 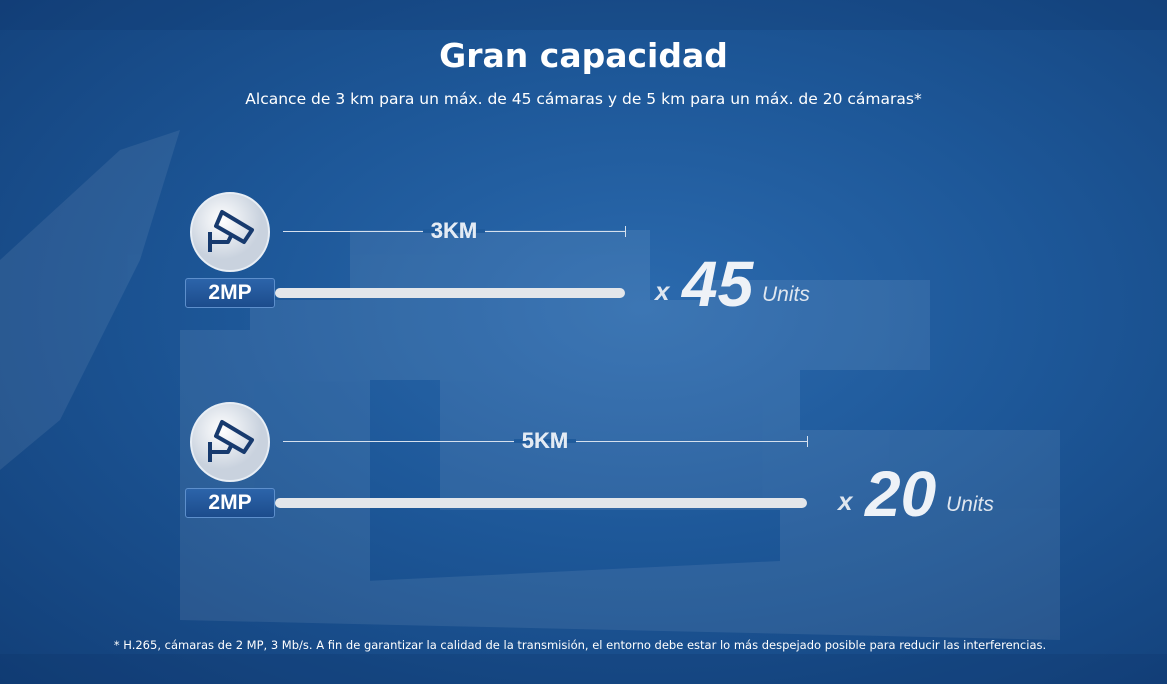 What do you see at coordinates (901, 494) in the screenshot?
I see `camera-count: 20` at bounding box center [901, 494].